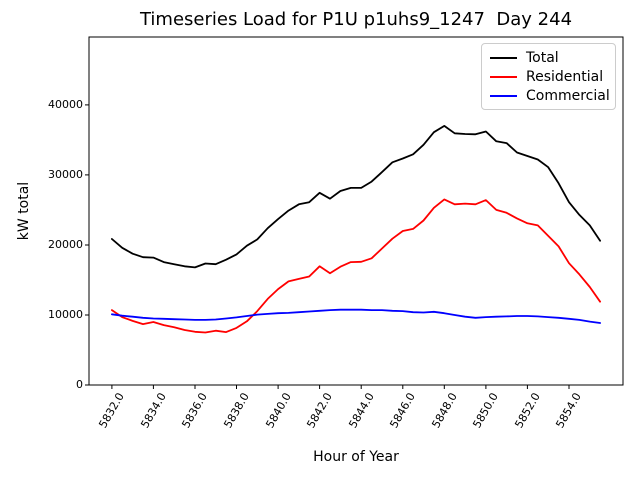 The image size is (640, 480). I want to click on legend-label: Residential, so click(565, 76).